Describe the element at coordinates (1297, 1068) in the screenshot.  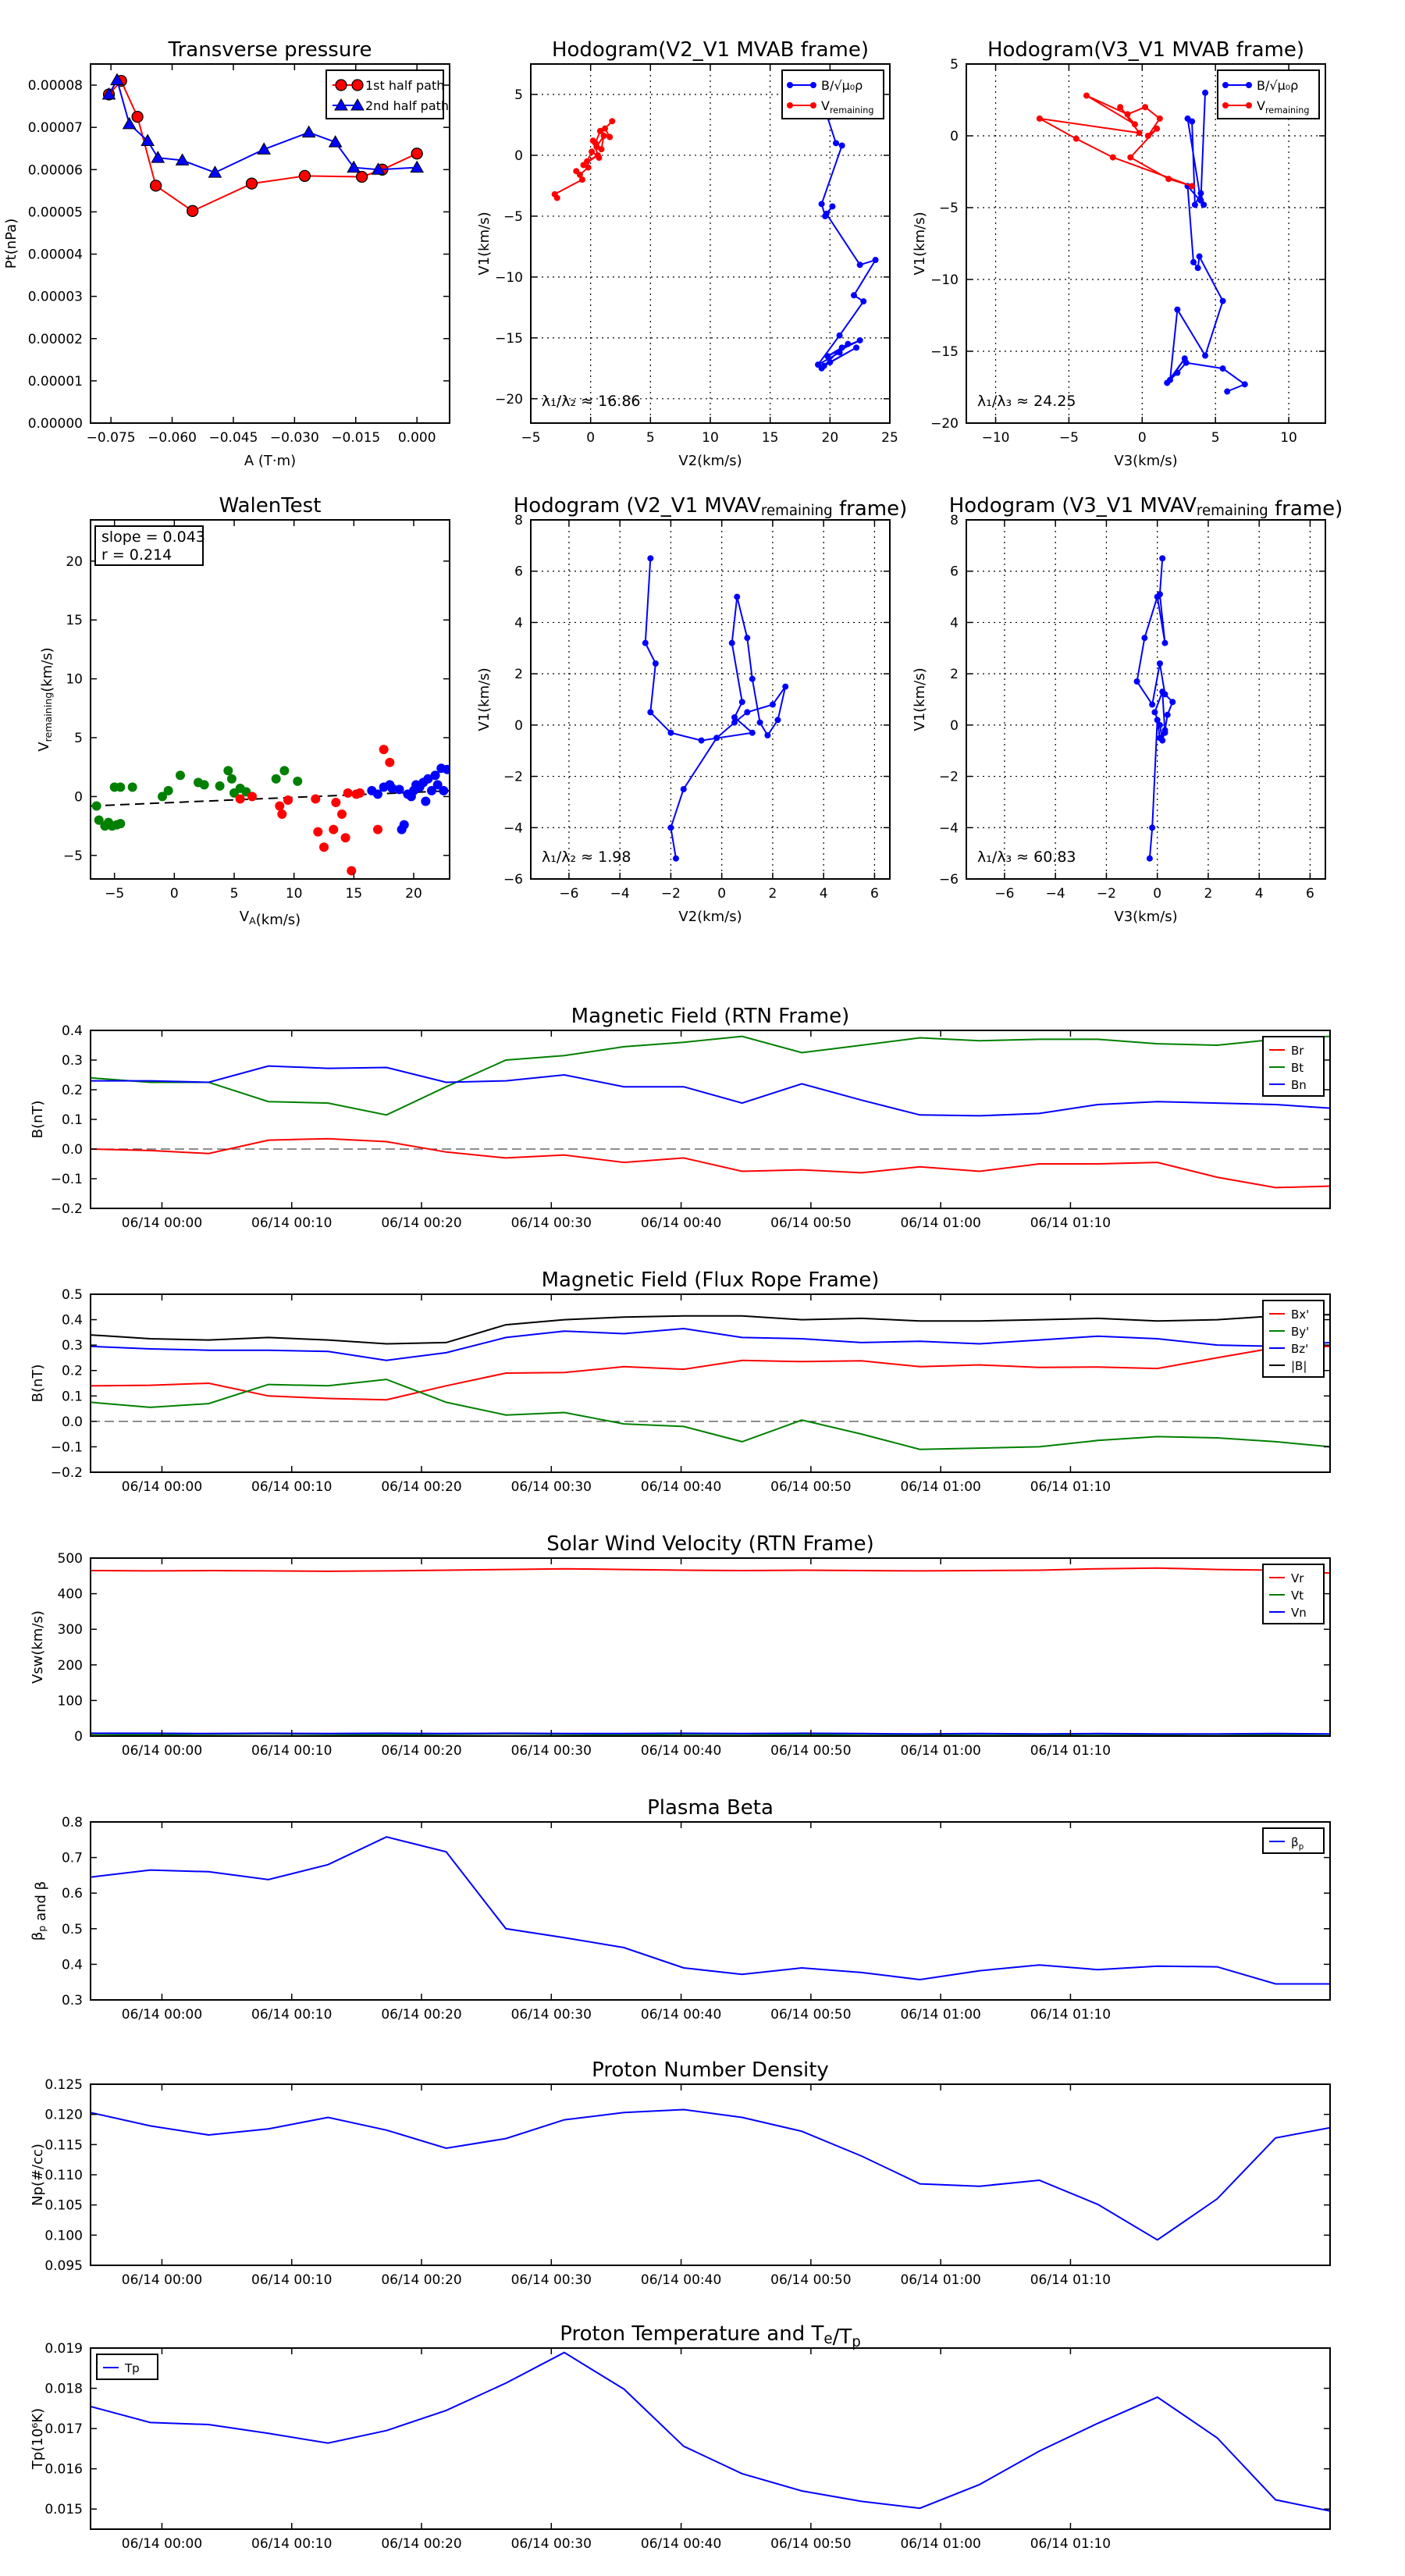
I see `legend-label: Bt` at that location.